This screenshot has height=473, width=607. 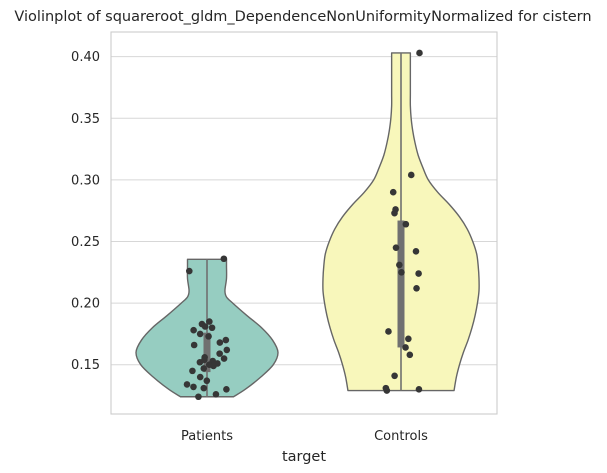 I want to click on x-tick-label: Patients, so click(x=207, y=436).